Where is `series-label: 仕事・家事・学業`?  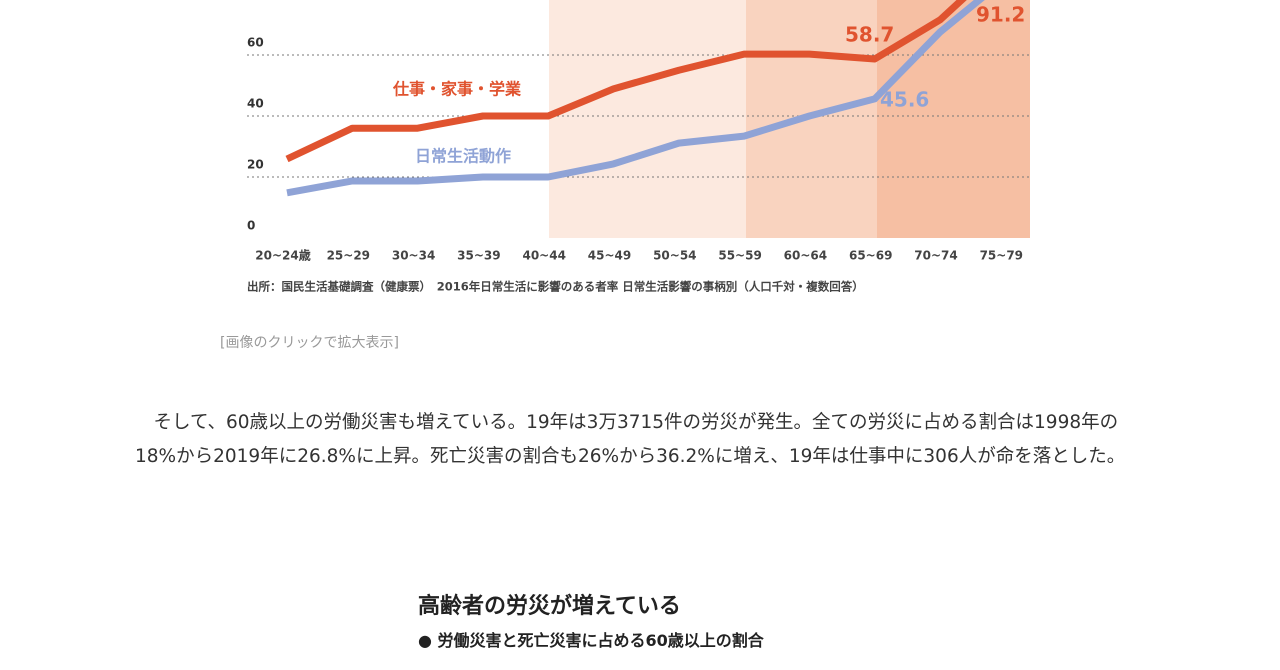
series-label: 仕事・家事・学業 is located at coordinates (457, 89).